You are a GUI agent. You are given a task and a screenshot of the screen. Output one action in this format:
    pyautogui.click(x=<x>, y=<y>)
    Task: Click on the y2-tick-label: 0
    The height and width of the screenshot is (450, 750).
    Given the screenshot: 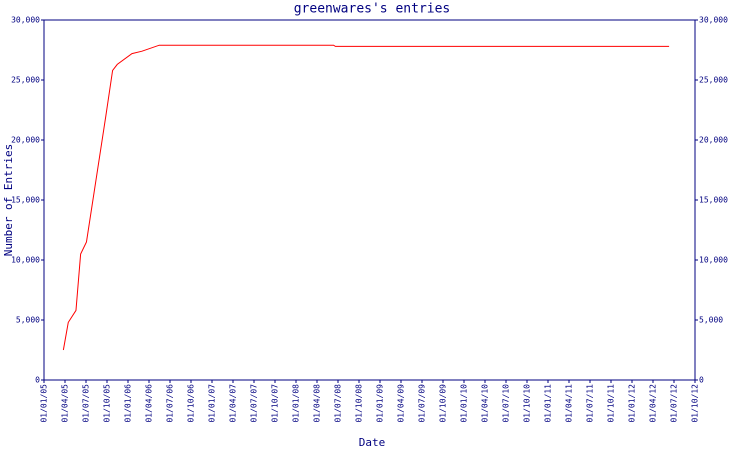 What is the action you would take?
    pyautogui.click(x=701, y=380)
    